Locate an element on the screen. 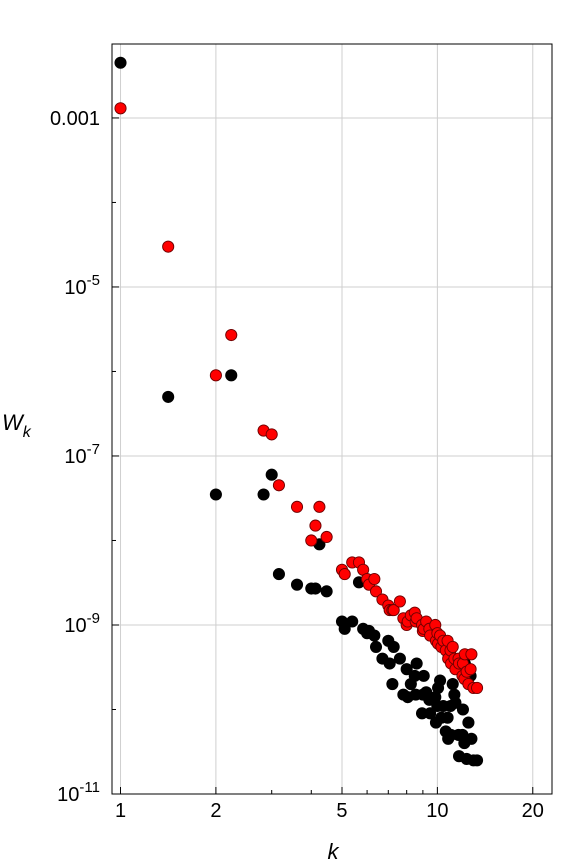 Image resolution: width=570 pixels, height=864 pixels. x-tick-label: 2 is located at coordinates (215, 811).